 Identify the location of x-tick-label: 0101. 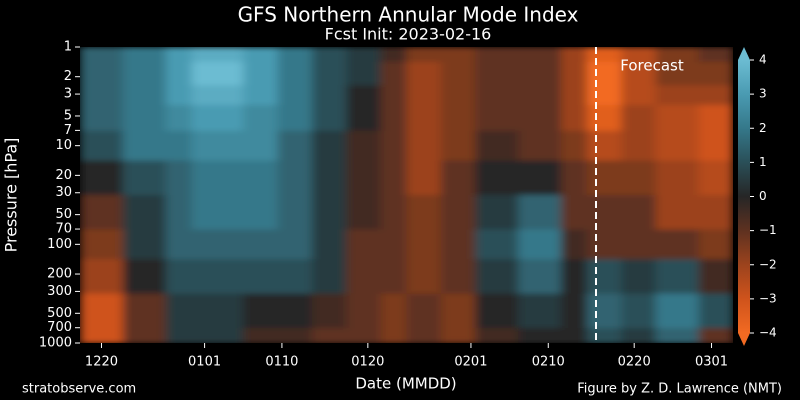
(204, 362).